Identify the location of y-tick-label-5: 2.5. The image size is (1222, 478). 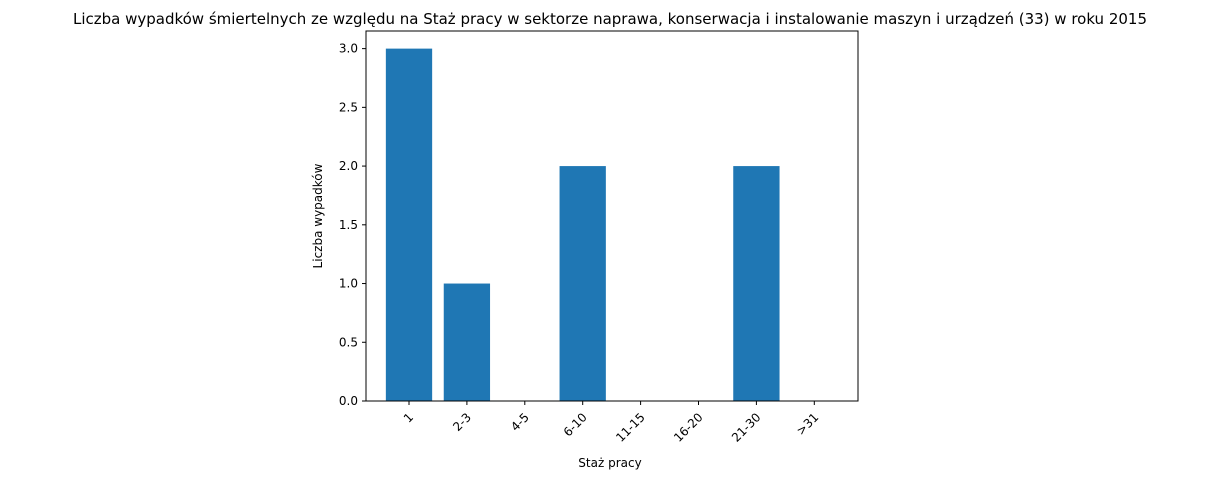
(348, 107).